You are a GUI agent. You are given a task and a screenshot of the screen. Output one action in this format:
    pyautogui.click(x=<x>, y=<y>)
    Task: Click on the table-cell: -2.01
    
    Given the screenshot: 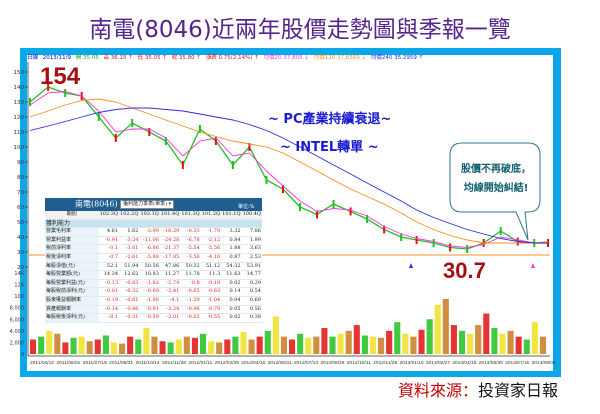 What is the action you would take?
    pyautogui.click(x=170, y=318)
    